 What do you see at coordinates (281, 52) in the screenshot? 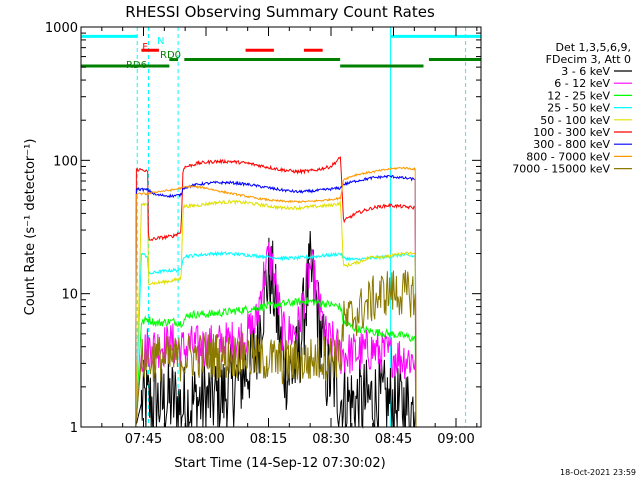
I see `flag-layer: NF RD0 RD6` at bounding box center [281, 52].